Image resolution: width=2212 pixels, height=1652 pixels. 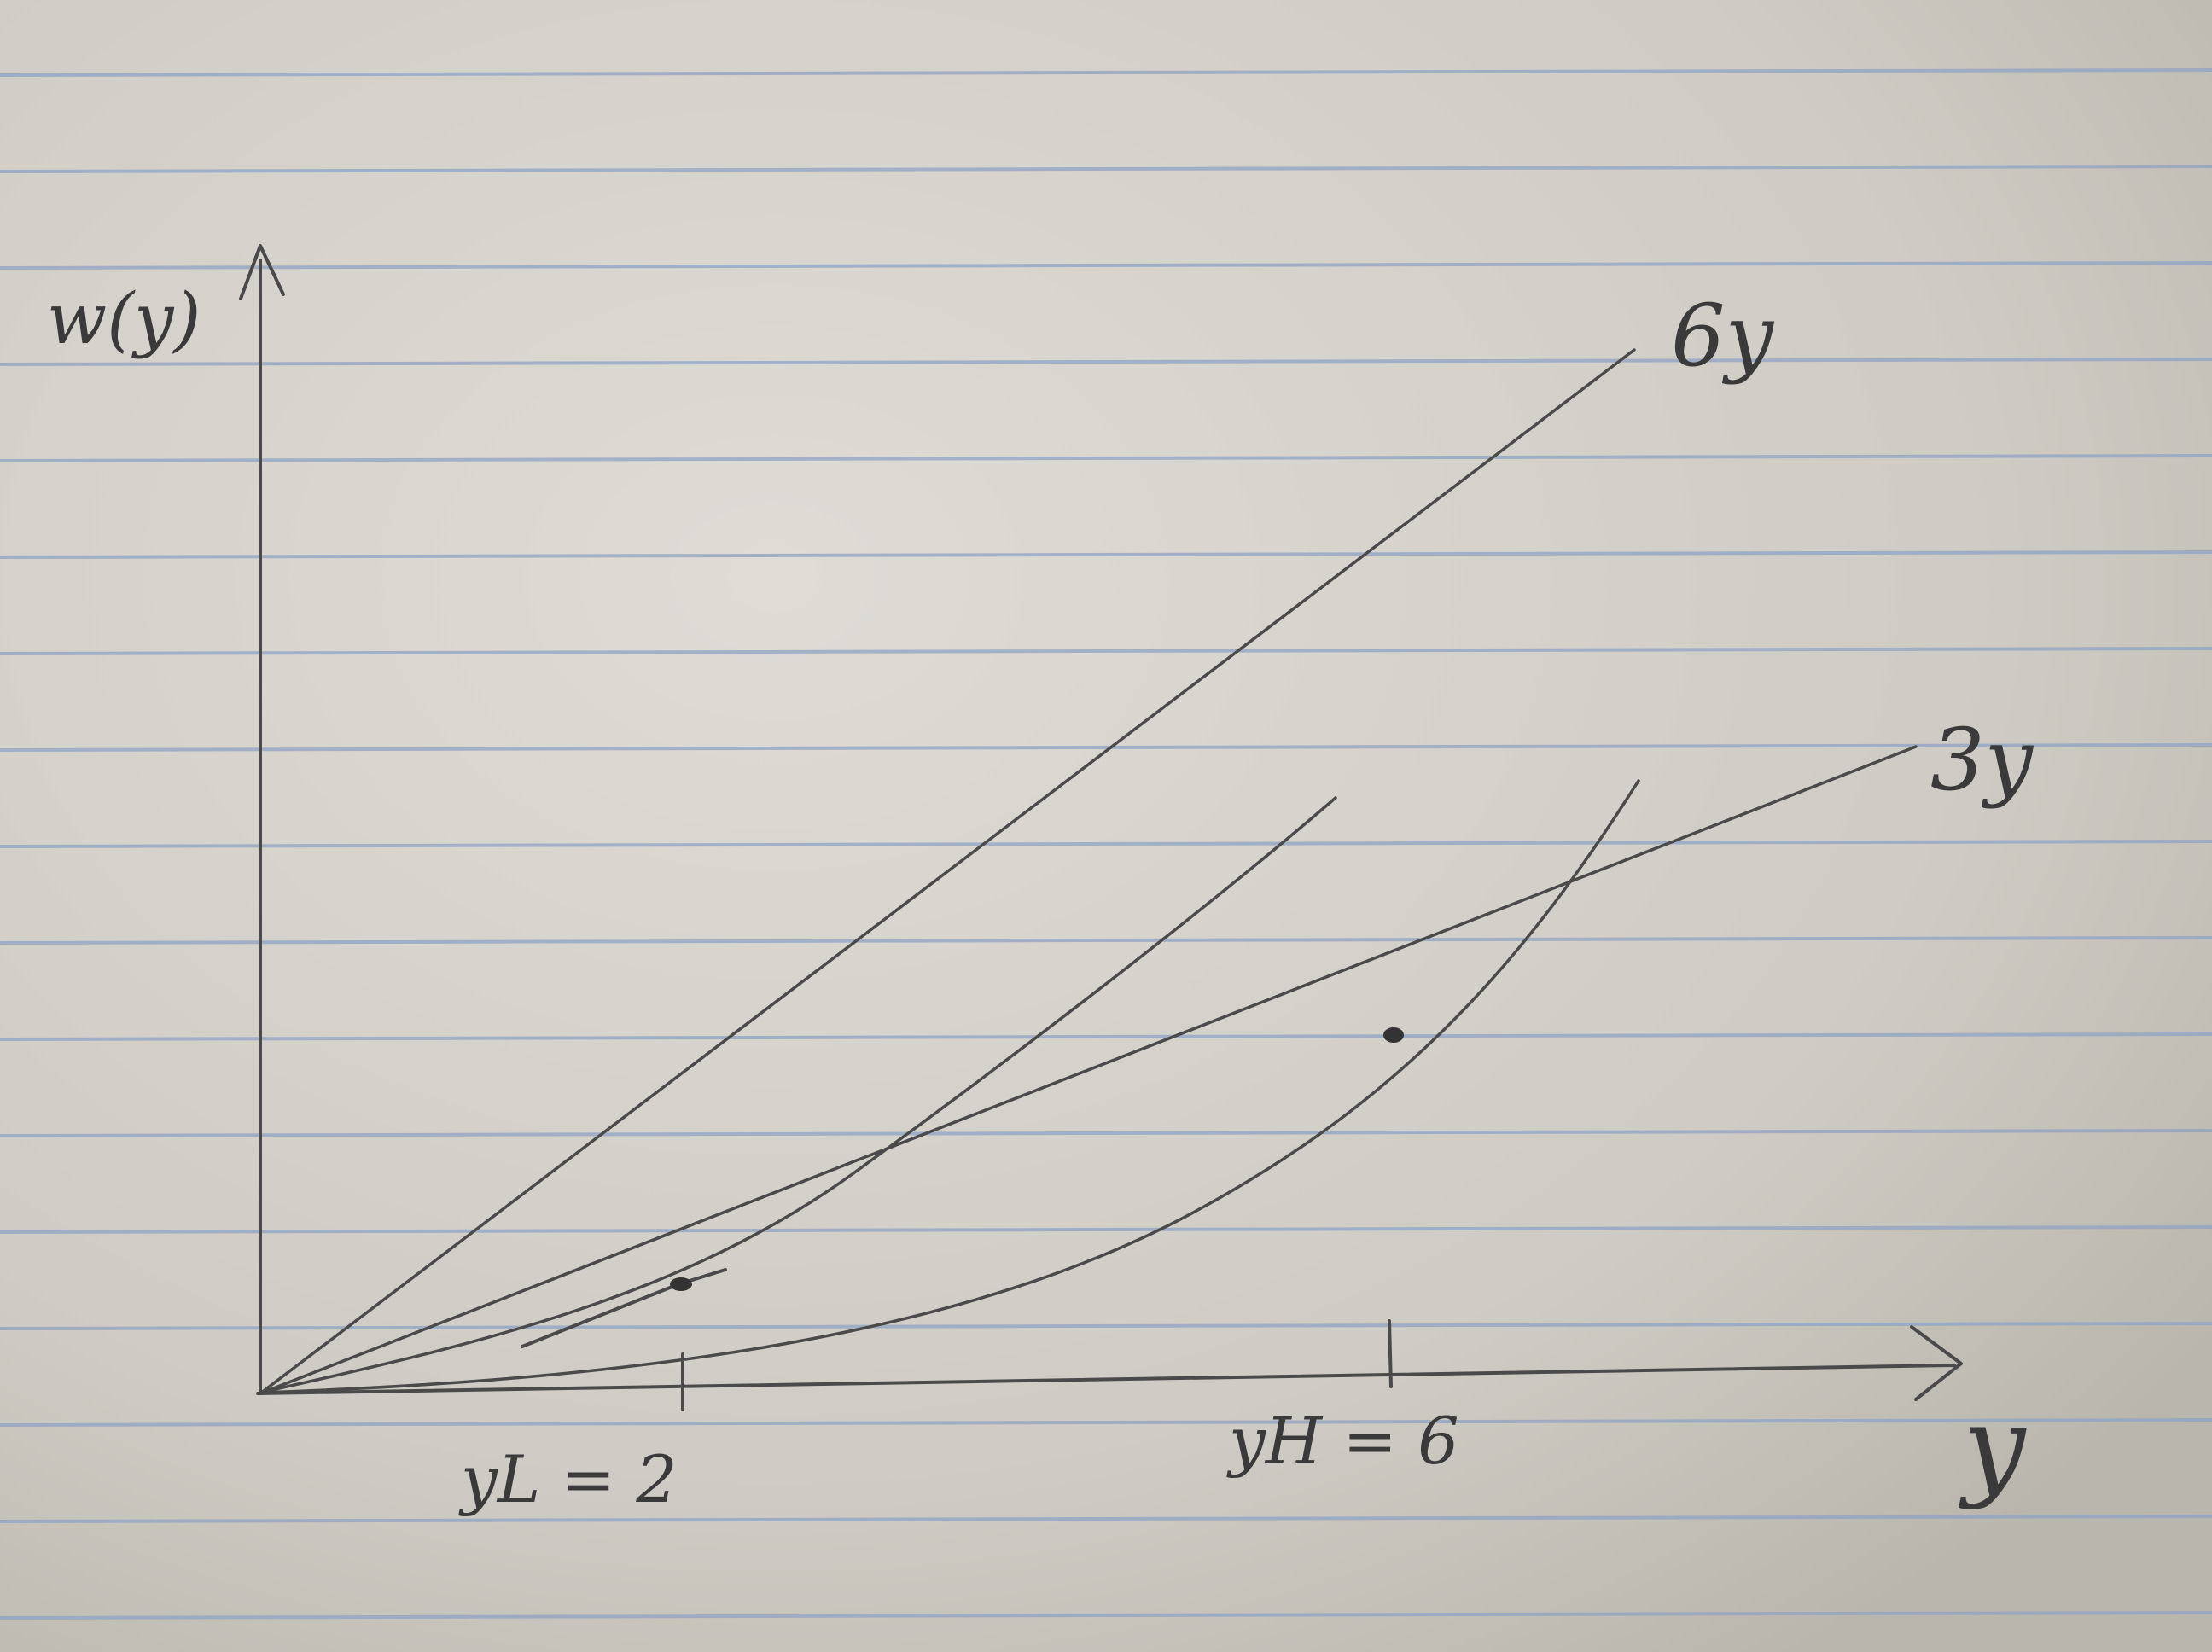 What do you see at coordinates (1723, 336) in the screenshot?
I see `line-6y-label: 6y` at bounding box center [1723, 336].